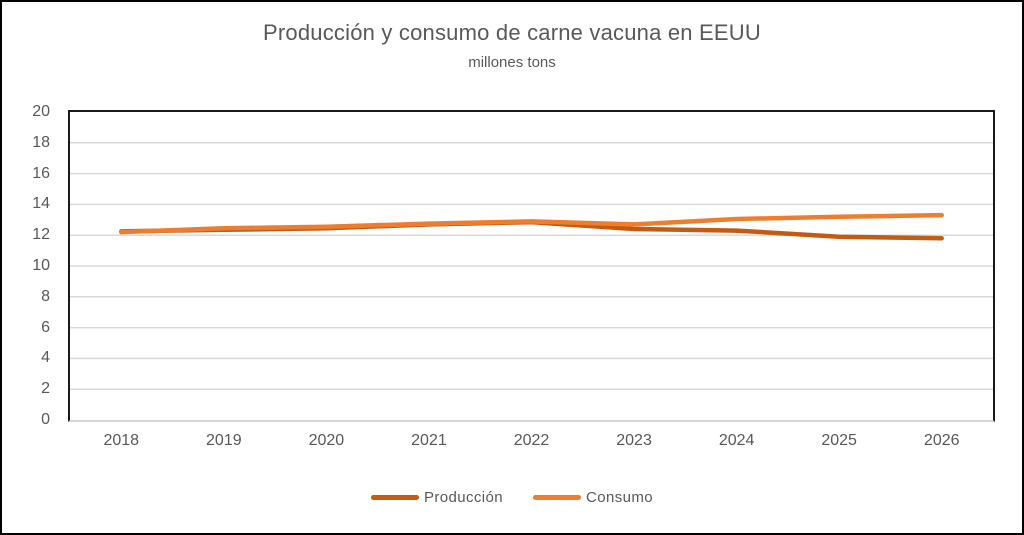 This screenshot has height=535, width=1024. I want to click on x-axis: 2018 2019 2020 2021 2022 2023 2024 2025 2026, so click(531, 441).